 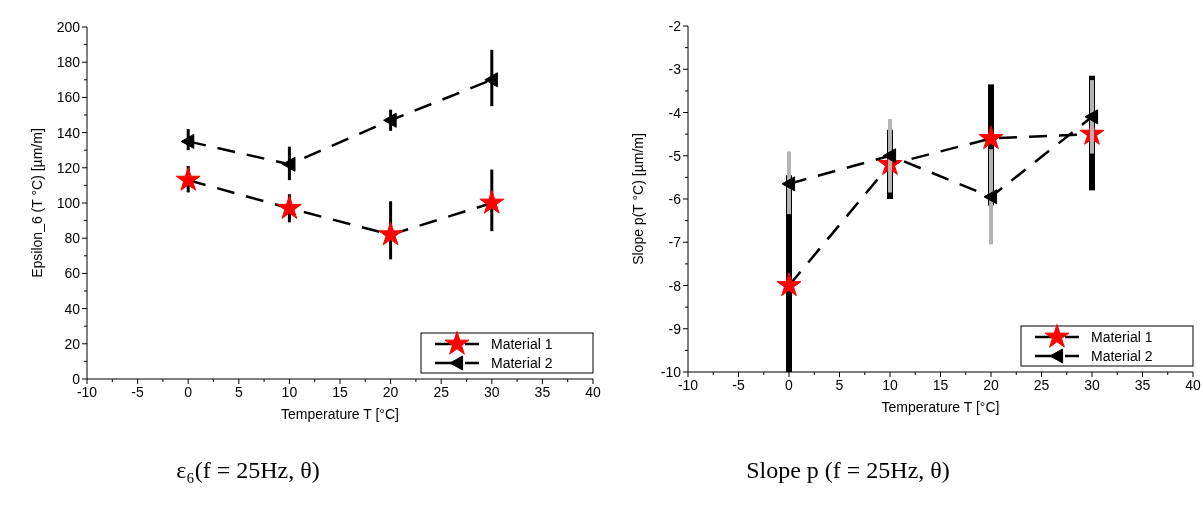 What do you see at coordinates (68, 97) in the screenshot?
I see `y-tick-label: 160` at bounding box center [68, 97].